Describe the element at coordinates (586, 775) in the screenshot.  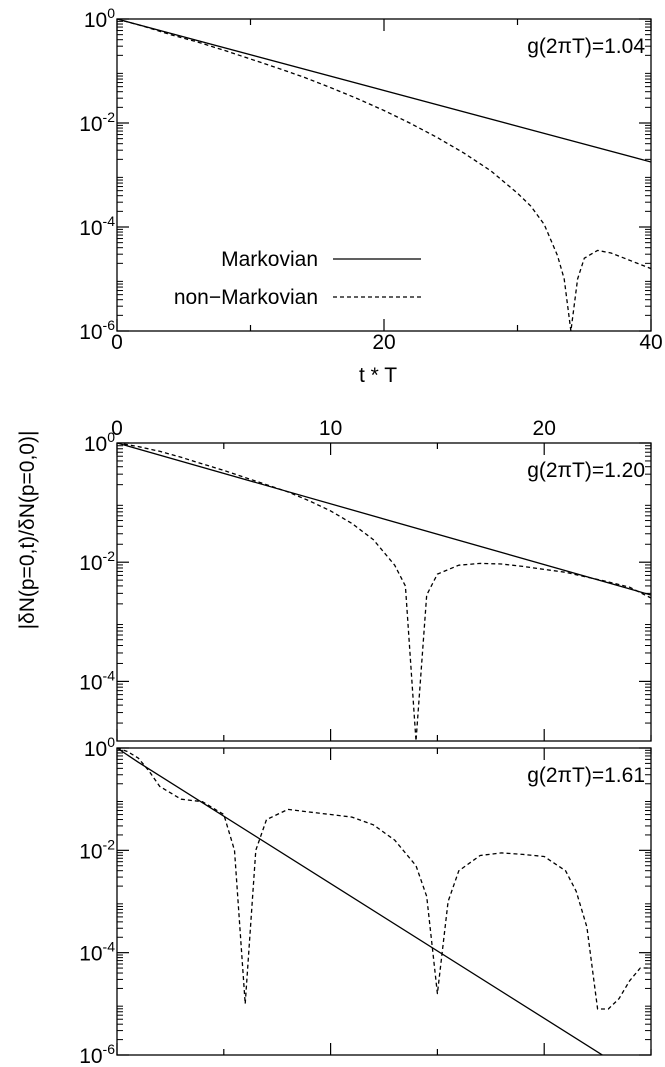
I see `panel-annotation: g(2πT)=1.61` at that location.